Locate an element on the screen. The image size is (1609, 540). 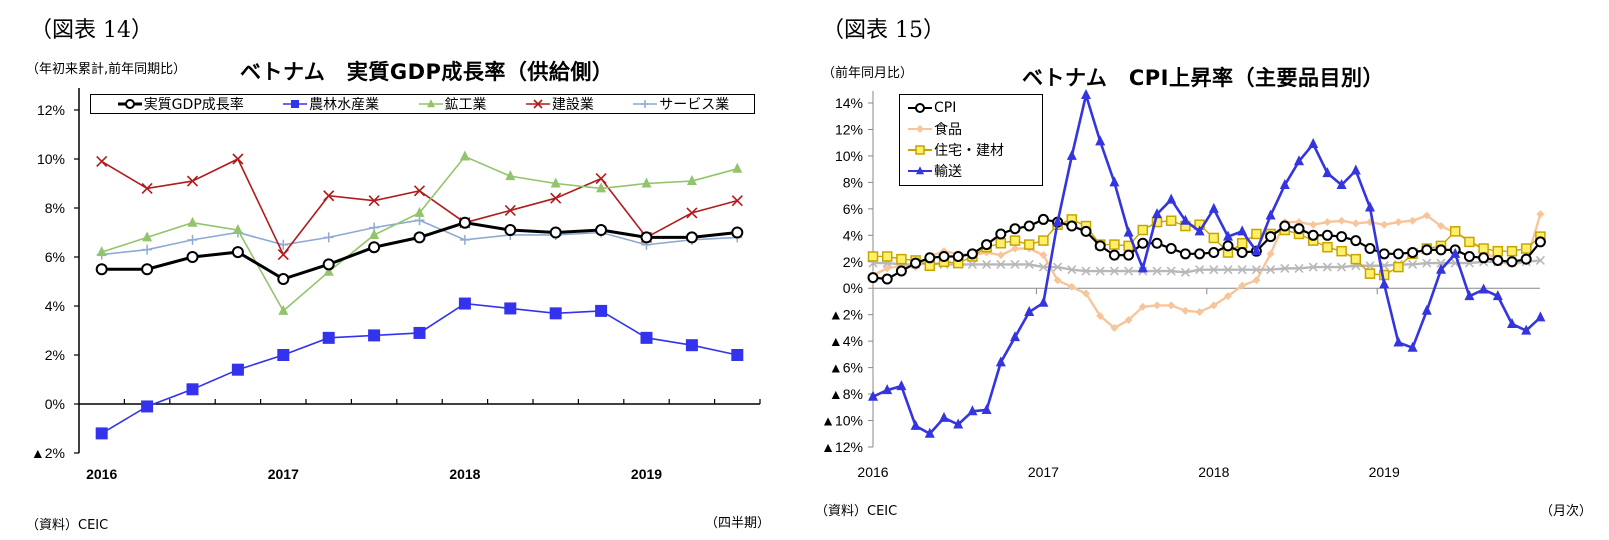
y-tick-label: 12% is located at coordinates (849, 129).